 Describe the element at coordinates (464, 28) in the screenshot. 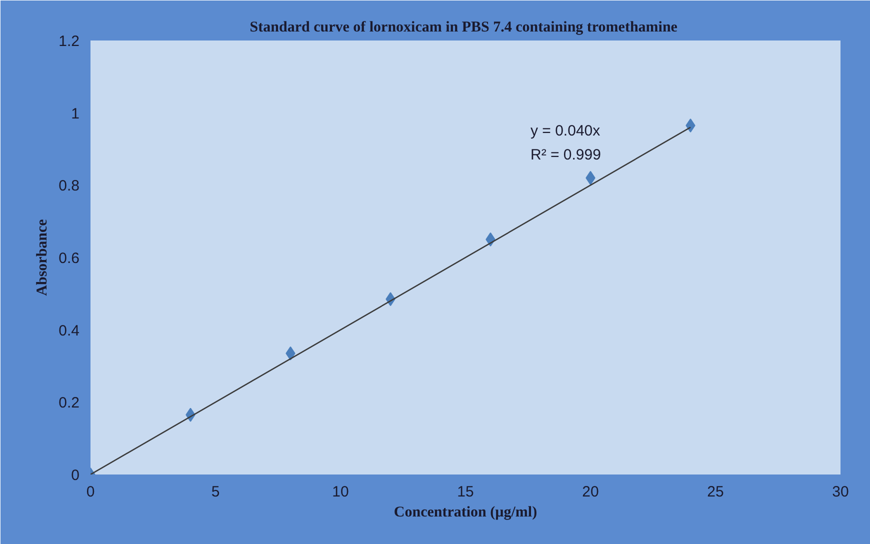

I see `chart-title: Standard curve of lornoxicam in PBS 7.4 containing tromethamine` at that location.